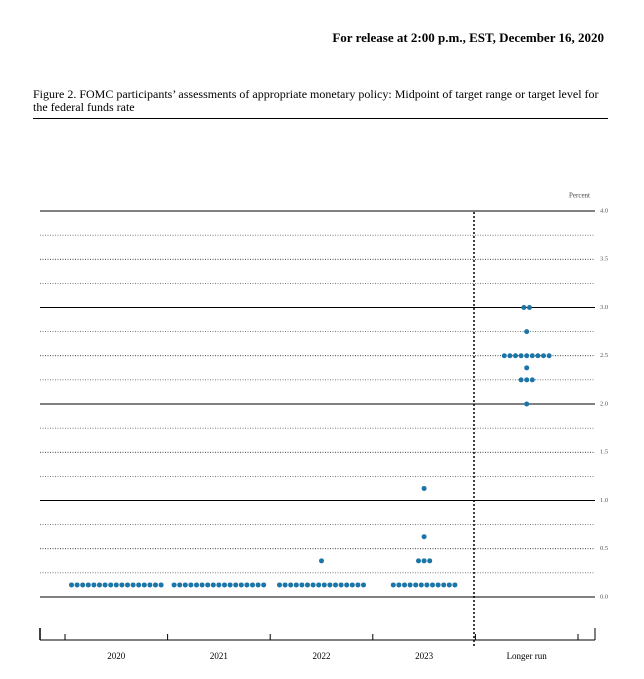 The height and width of the screenshot is (679, 644). Describe the element at coordinates (116, 656) in the screenshot. I see `x-tick-label: 2020` at that location.